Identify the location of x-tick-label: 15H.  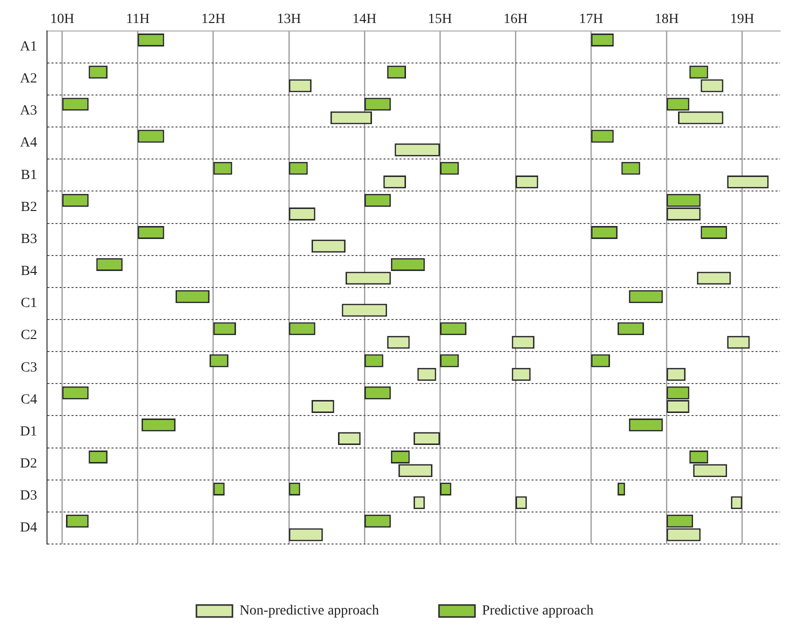
(440, 20).